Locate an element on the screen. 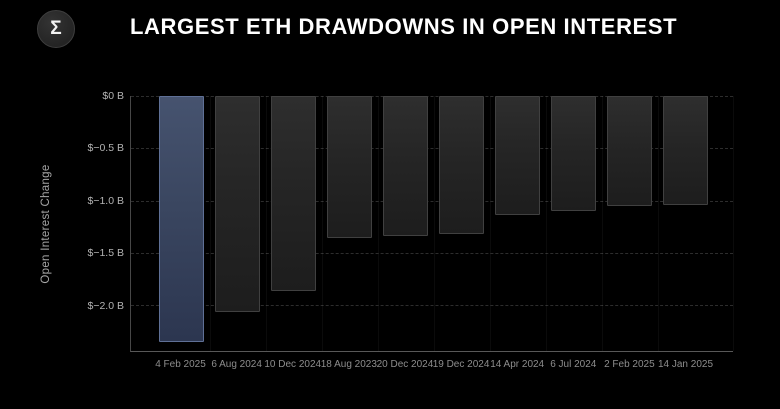 The width and height of the screenshot is (780, 409). bar-14-apr-2024 is located at coordinates (517, 156).